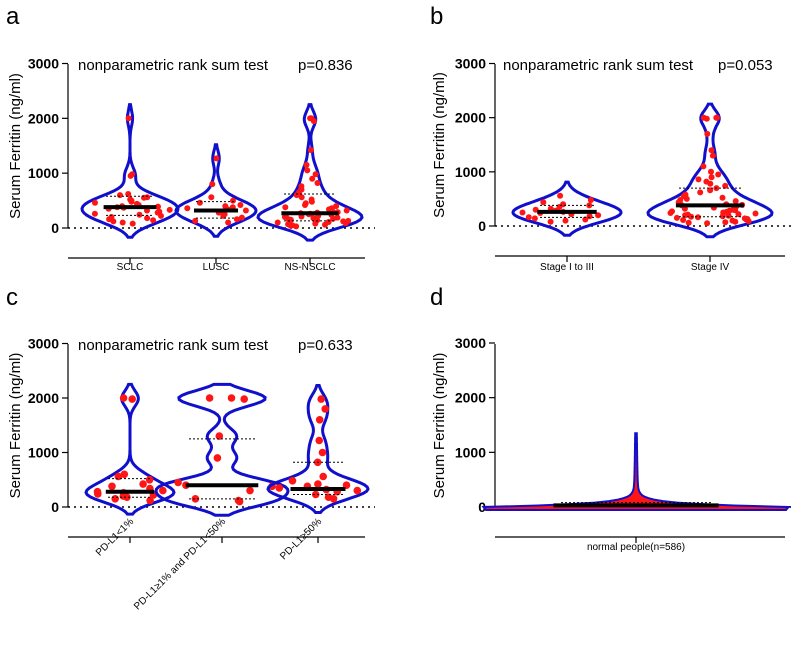  What do you see at coordinates (301, 539) in the screenshot?
I see `x-tick-label: PD-L1≥50%` at bounding box center [301, 539].